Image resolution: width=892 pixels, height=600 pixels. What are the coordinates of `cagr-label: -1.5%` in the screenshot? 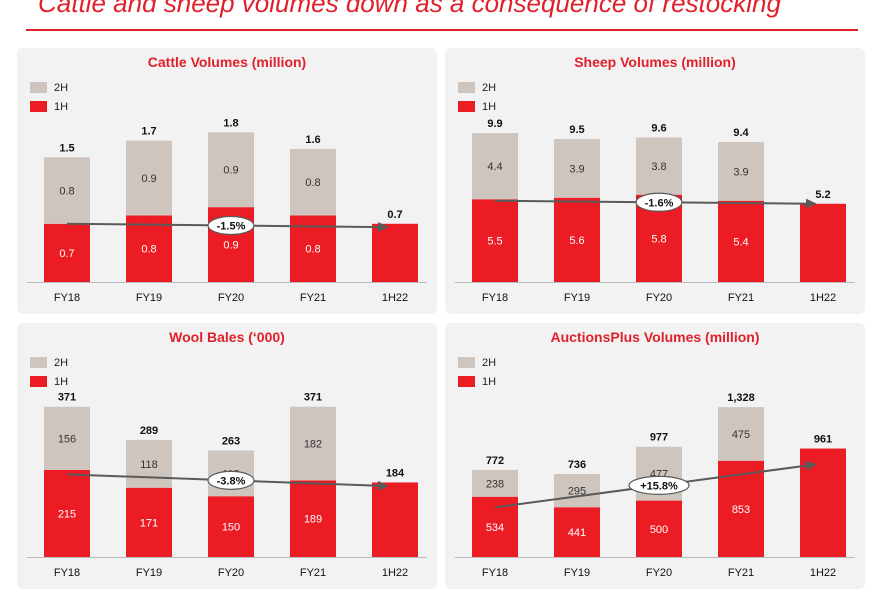 It's located at (231, 226).